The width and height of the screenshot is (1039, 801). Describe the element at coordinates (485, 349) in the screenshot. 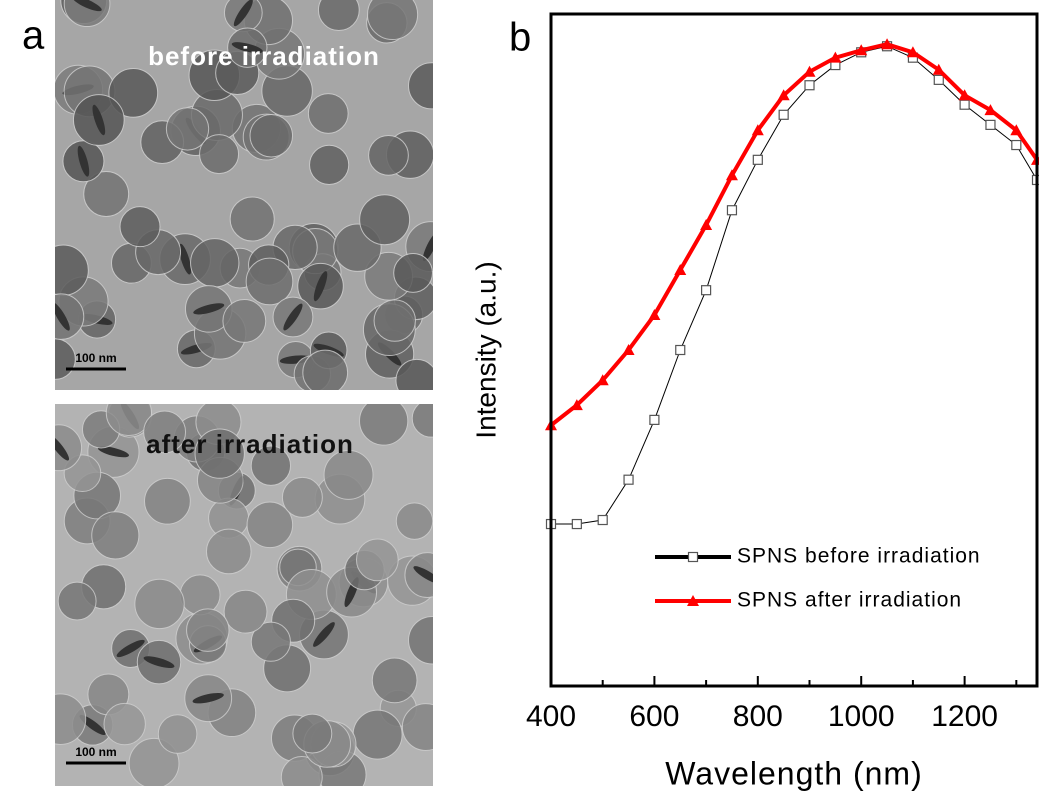

I see `y-axis-label: Intensity (a.u.)` at that location.